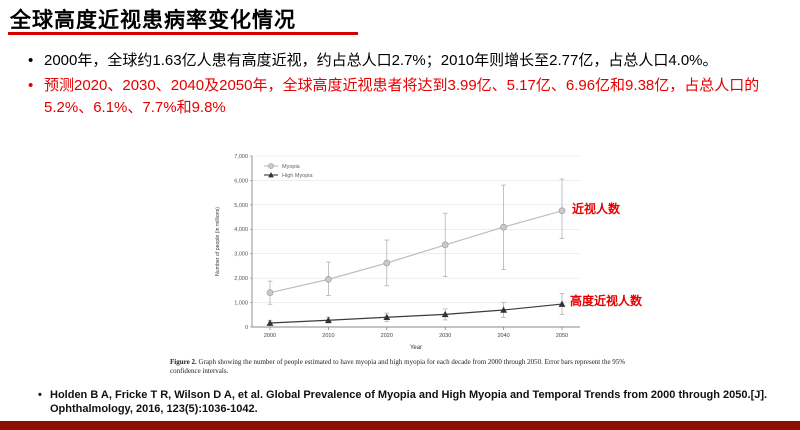  Describe the element at coordinates (241, 157) in the screenshot. I see `svg-text: 7,000` at that location.